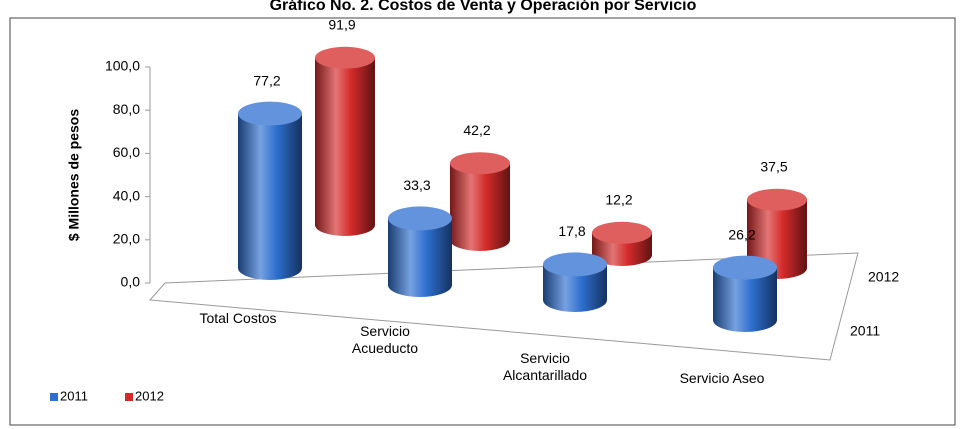 This screenshot has height=429, width=966. What do you see at coordinates (131, 282) in the screenshot?
I see `y-tick-label: 0,0` at bounding box center [131, 282].